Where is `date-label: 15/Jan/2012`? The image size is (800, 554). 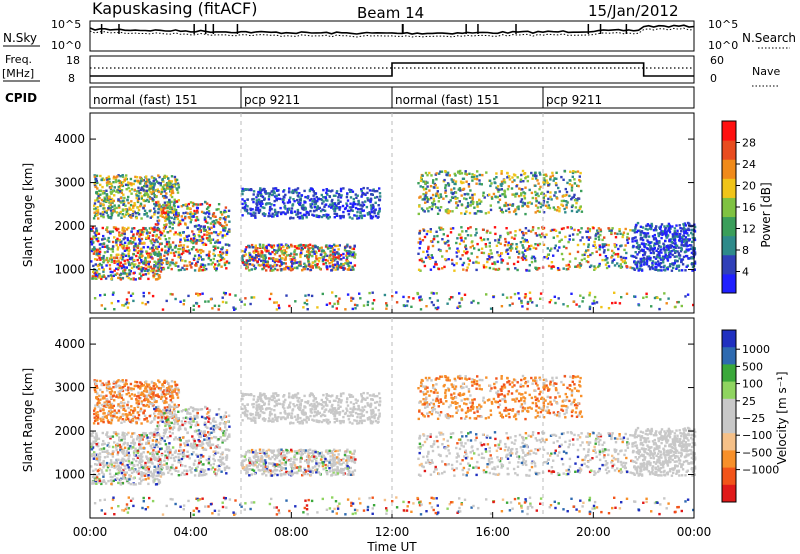
date-label: 15/Jan/2012 is located at coordinates (633, 11).